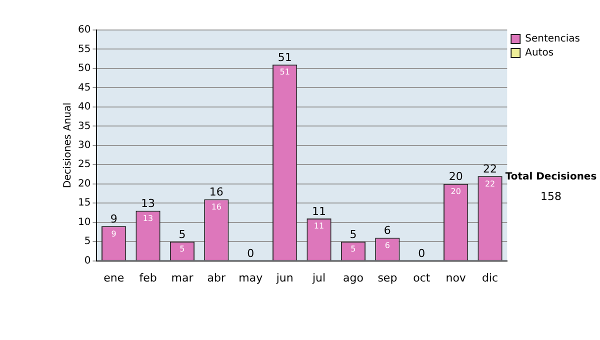 This screenshot has width=600, height=340. Describe the element at coordinates (216, 192) in the screenshot. I see `total-label: 16` at that location.